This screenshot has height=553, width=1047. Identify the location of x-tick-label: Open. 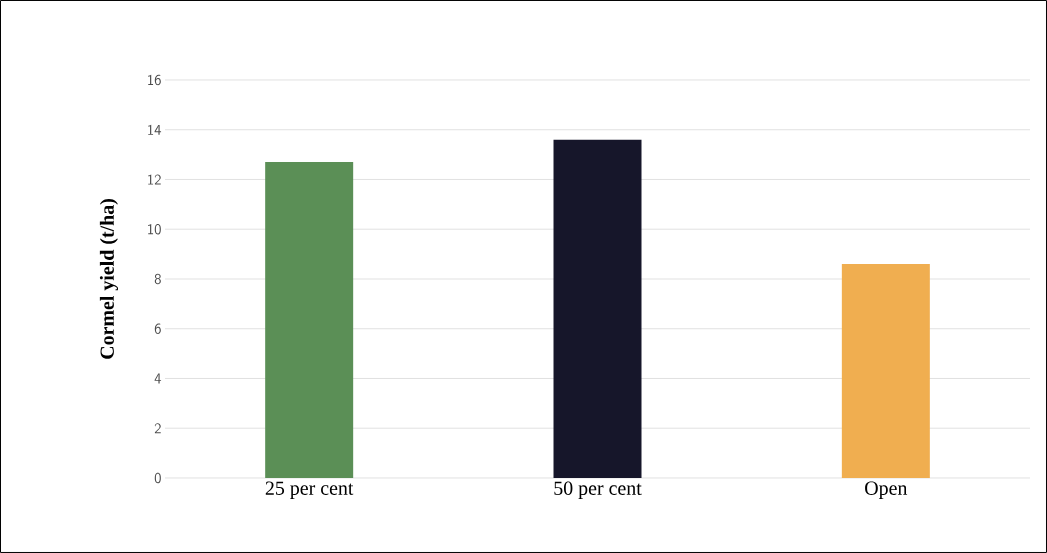
(886, 490).